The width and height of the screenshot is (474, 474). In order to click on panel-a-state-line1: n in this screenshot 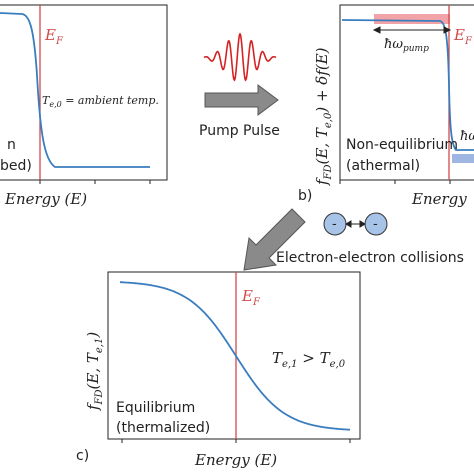, I will do `click(11, 145)`.